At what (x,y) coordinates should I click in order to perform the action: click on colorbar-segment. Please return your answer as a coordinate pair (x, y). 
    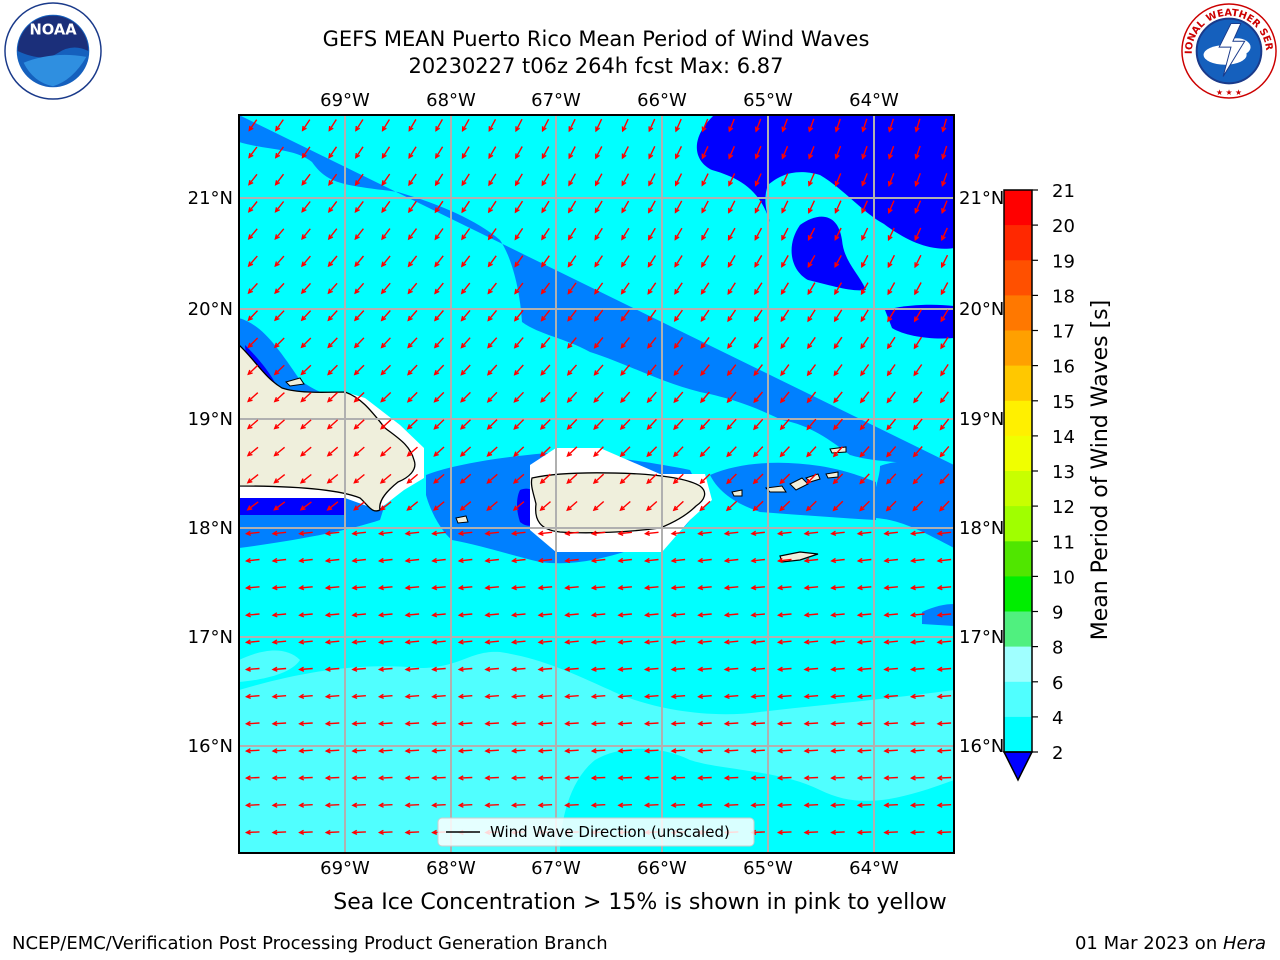
    Looking at the image, I should click on (1018, 734).